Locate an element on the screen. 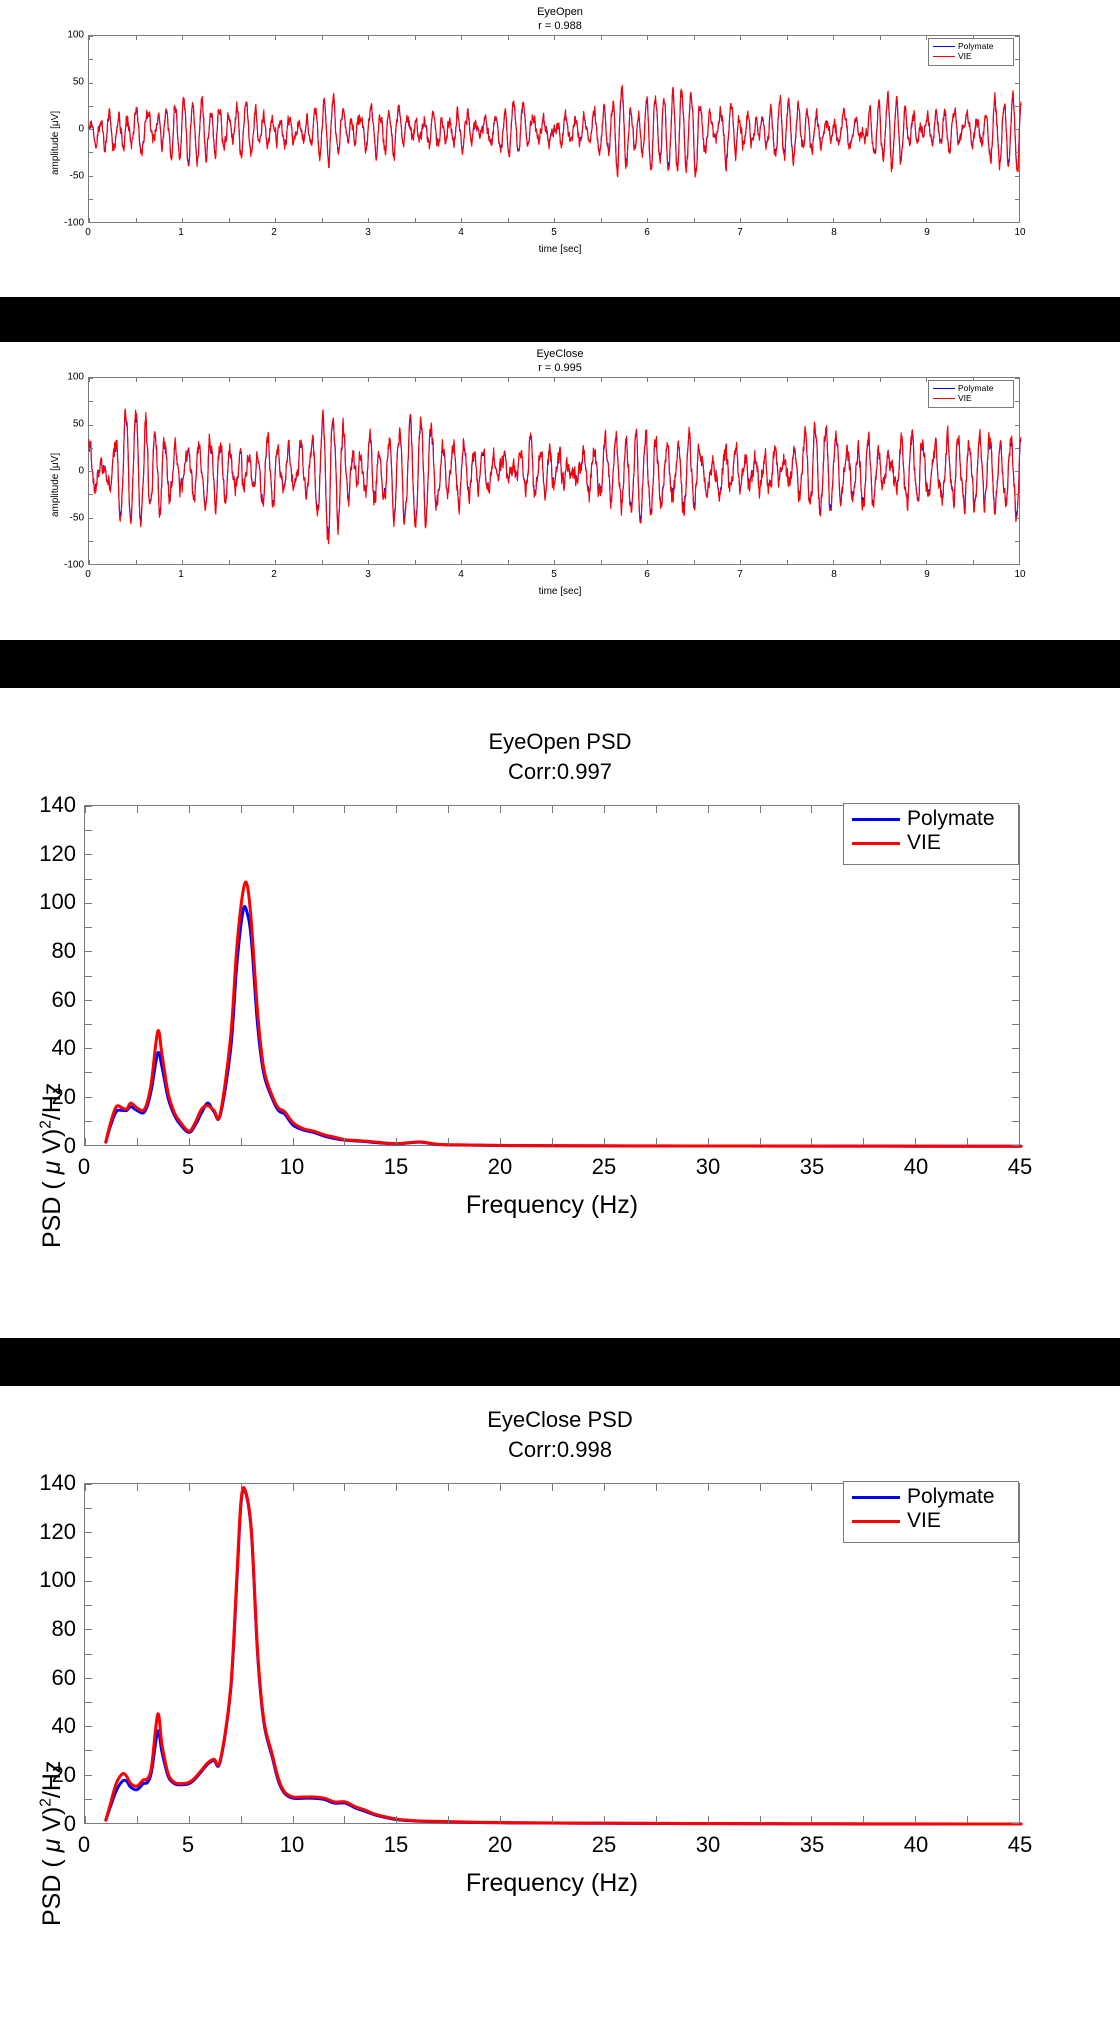 This screenshot has width=1120, height=2032. timeseries-svg is located at coordinates (555, 131).